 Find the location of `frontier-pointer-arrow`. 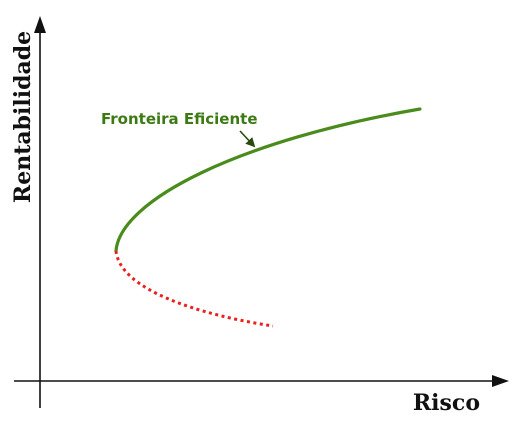

frontier-pointer-arrow is located at coordinates (247, 139).